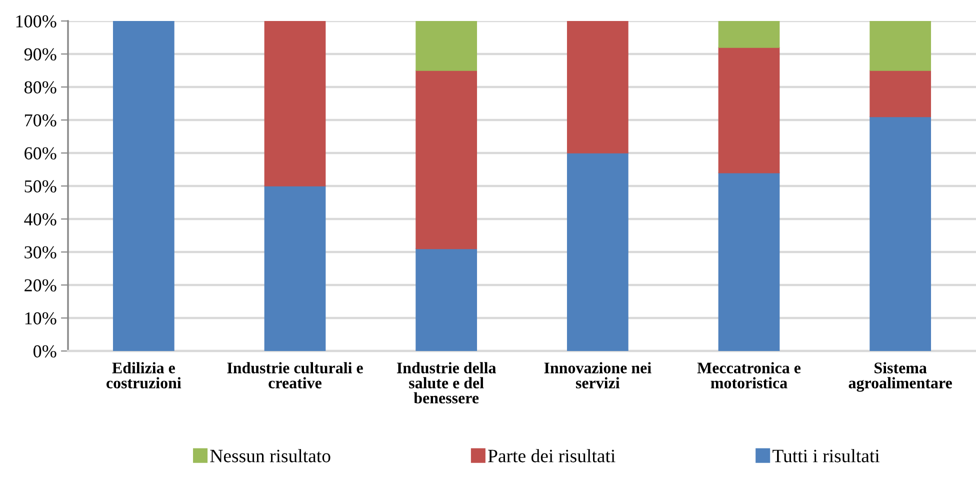 This screenshot has height=483, width=976. I want to click on y-tick-label: 30%, so click(40, 252).